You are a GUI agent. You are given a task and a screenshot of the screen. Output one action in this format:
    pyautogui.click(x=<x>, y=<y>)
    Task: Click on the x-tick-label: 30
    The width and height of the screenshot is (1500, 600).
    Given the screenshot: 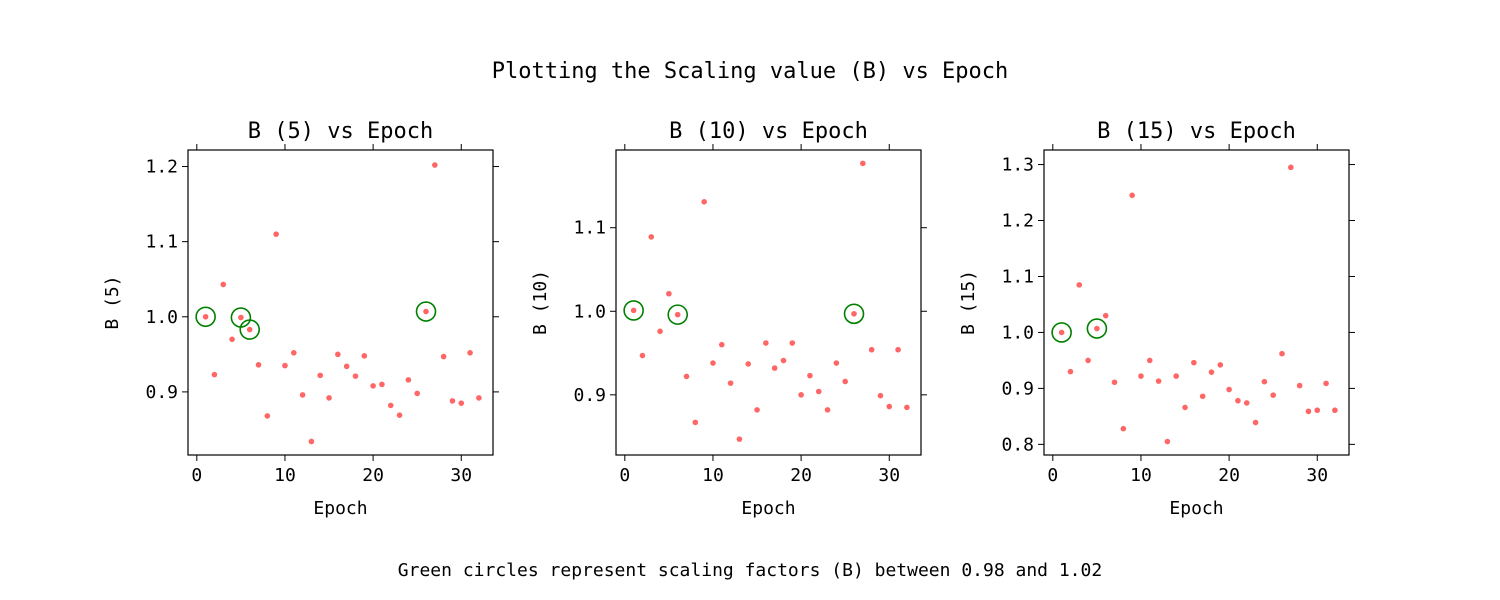 What is the action you would take?
    pyautogui.click(x=461, y=475)
    